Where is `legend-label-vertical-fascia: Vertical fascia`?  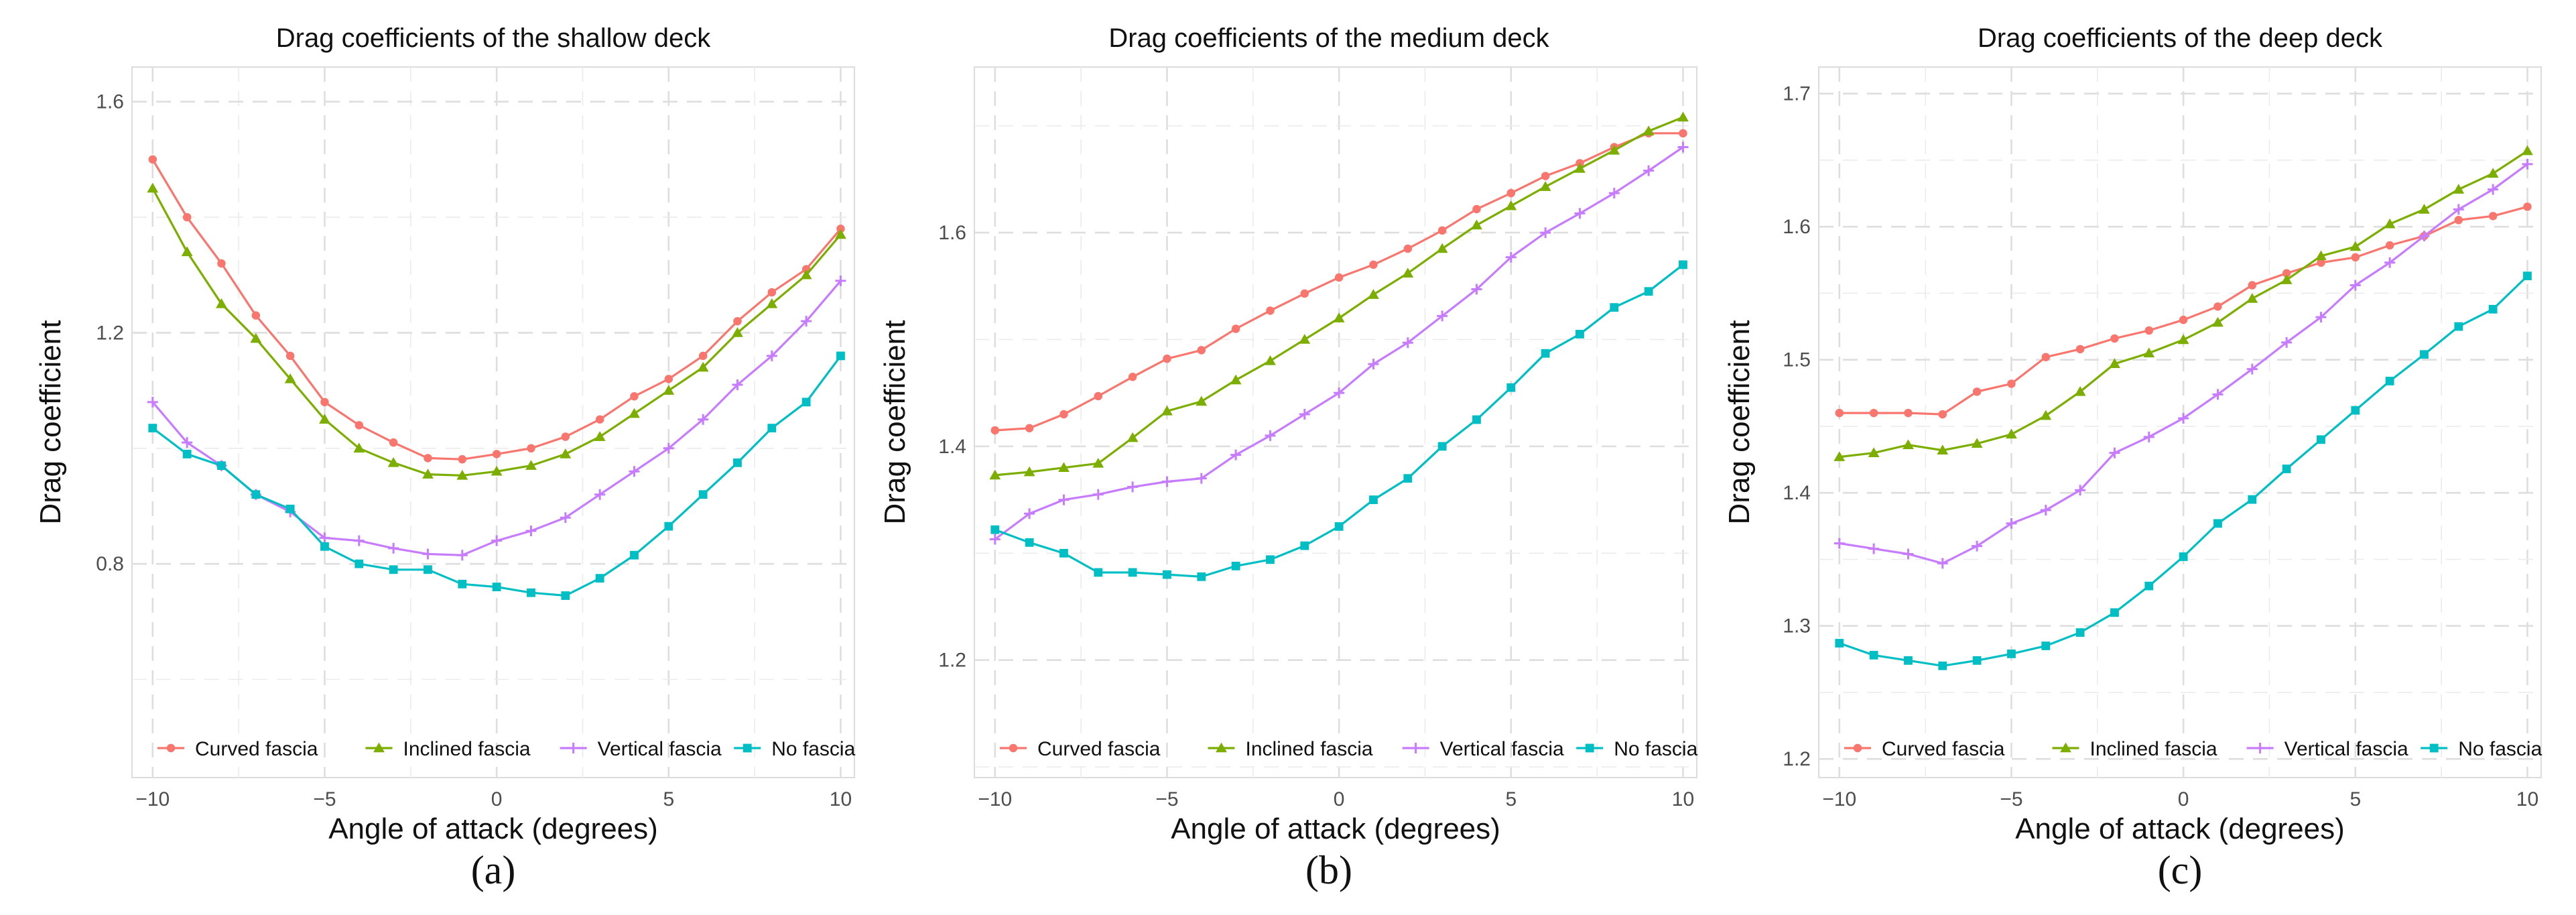
legend-label-vertical-fascia: Vertical fascia is located at coordinates (660, 749).